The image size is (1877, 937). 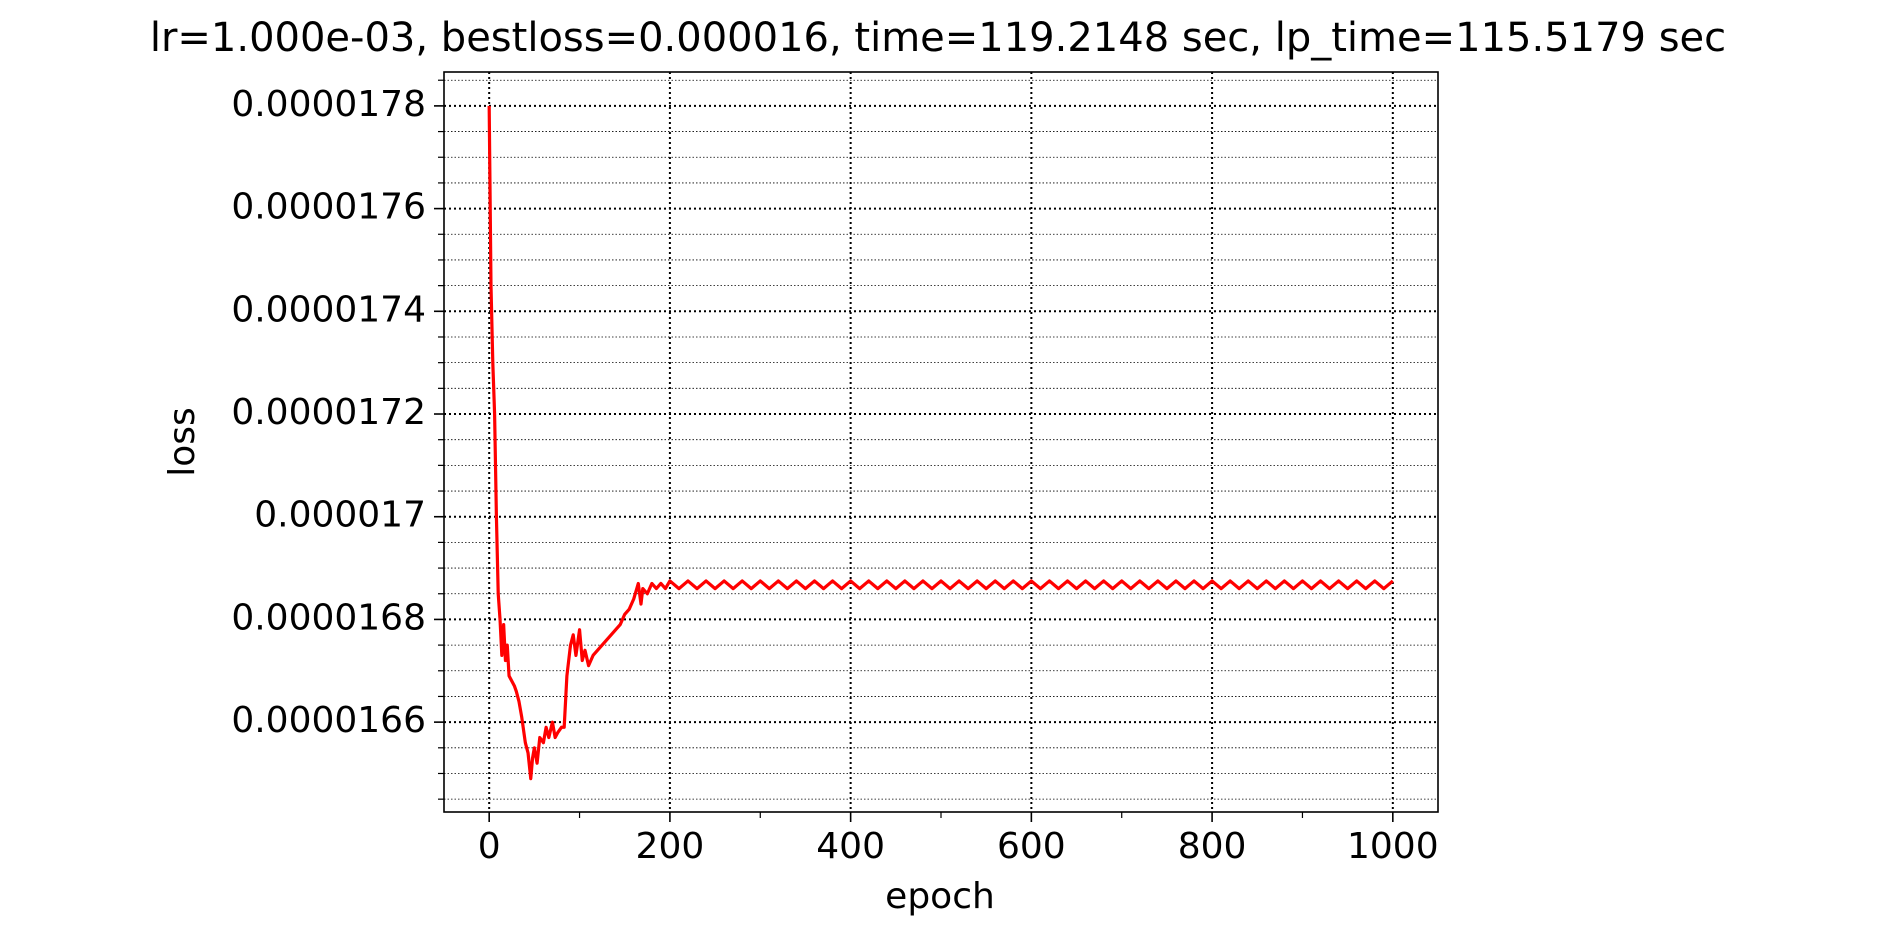 What do you see at coordinates (328, 207) in the screenshot?
I see `y-tick-label: 0.0000176` at bounding box center [328, 207].